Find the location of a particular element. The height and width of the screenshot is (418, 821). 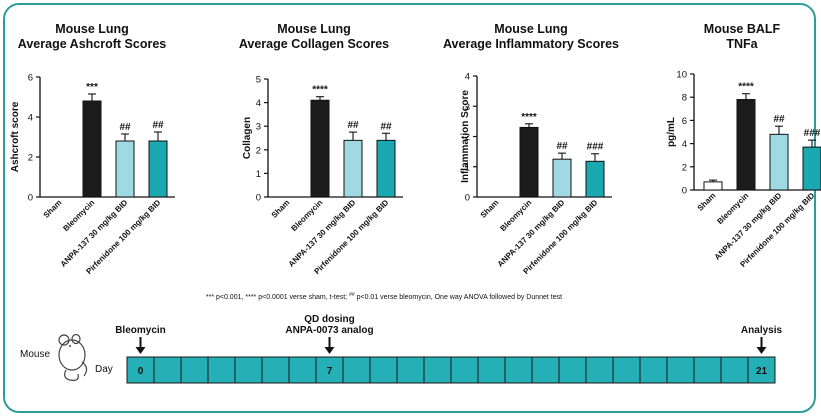

timeline-day-number: 7 is located at coordinates (330, 371).